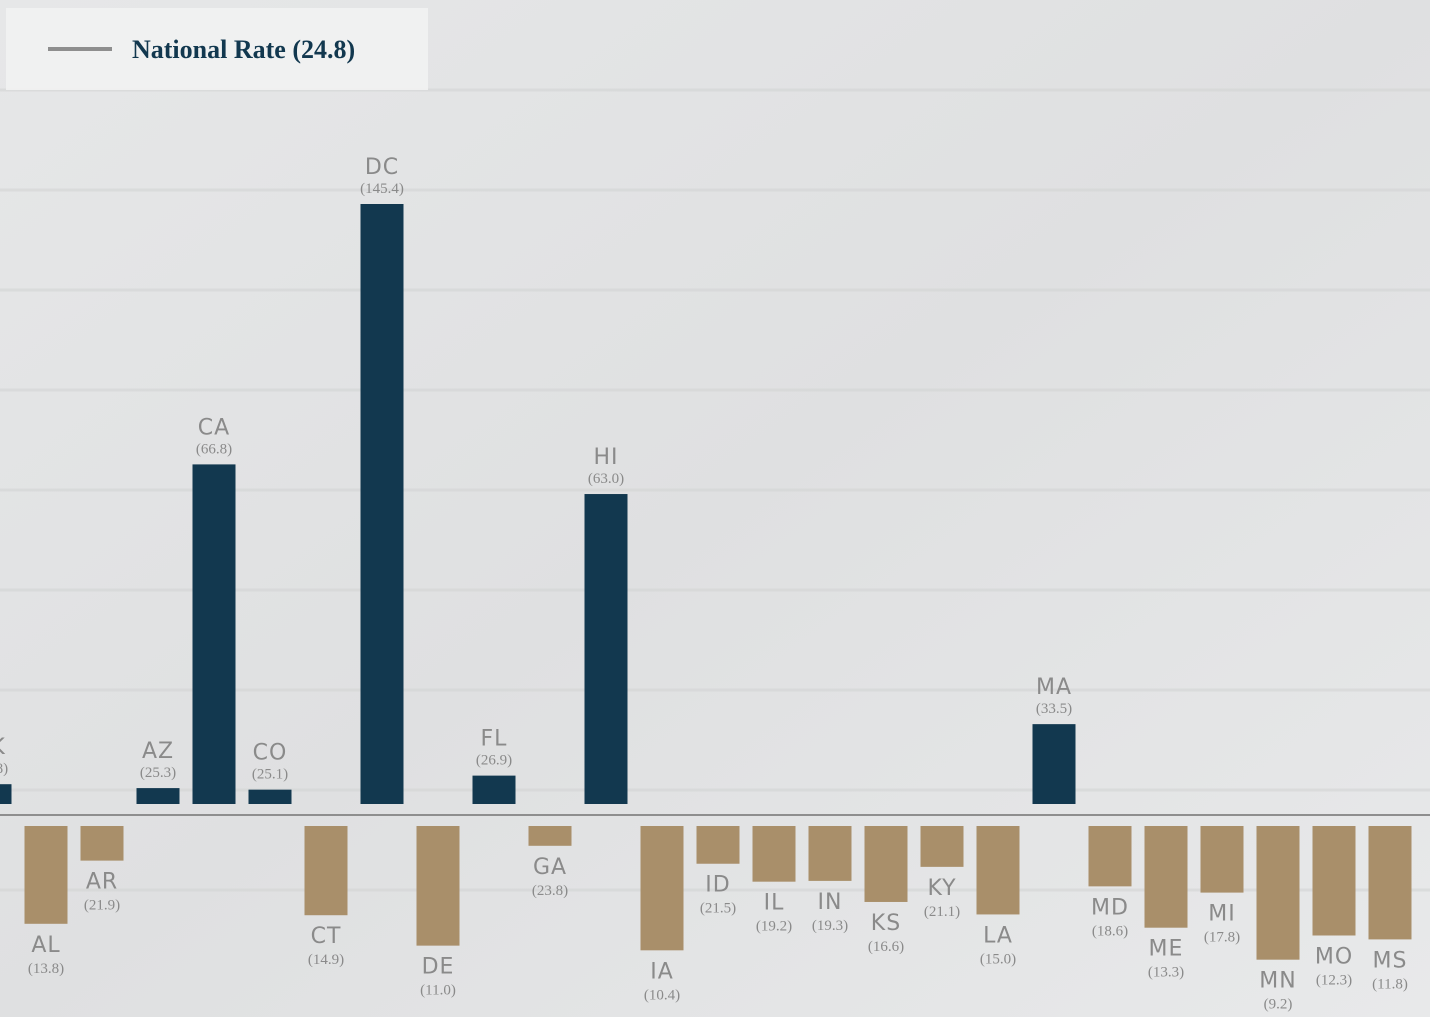 The image size is (1430, 1017). I want to click on state-label: FL, so click(494, 739).